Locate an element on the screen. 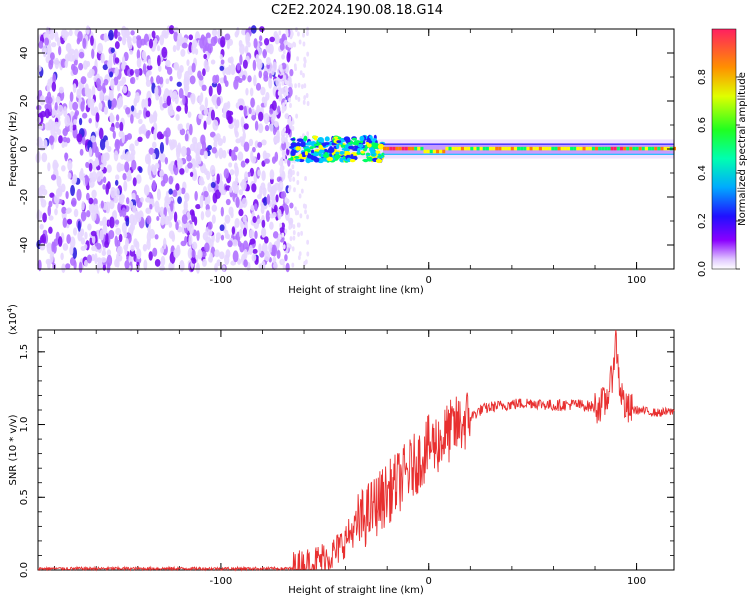  x-tick-label: 100 is located at coordinates (636, 581).